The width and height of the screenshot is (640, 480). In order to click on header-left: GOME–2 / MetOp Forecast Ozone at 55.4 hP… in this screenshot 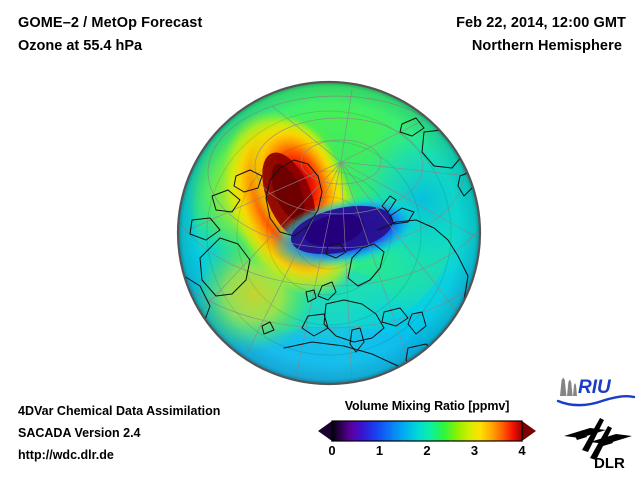, I will do `click(183, 35)`.